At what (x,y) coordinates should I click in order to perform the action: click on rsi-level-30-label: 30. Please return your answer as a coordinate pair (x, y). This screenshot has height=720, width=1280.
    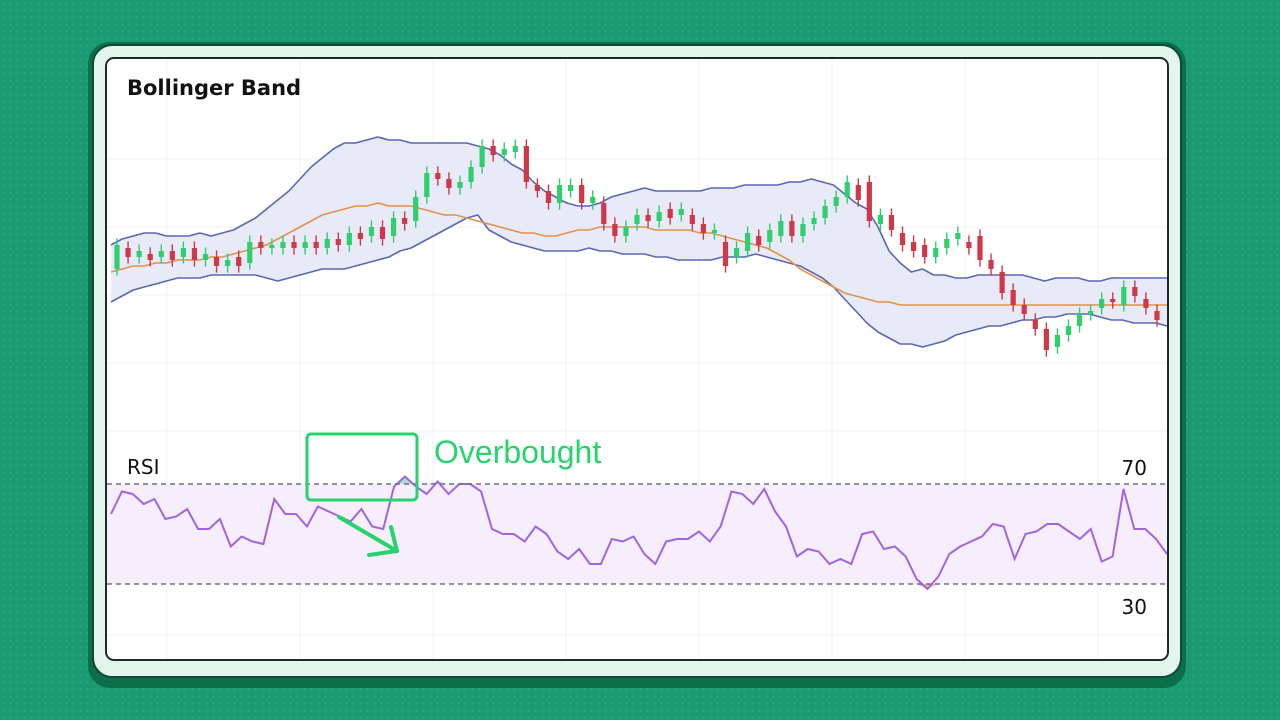
    Looking at the image, I should click on (1134, 607).